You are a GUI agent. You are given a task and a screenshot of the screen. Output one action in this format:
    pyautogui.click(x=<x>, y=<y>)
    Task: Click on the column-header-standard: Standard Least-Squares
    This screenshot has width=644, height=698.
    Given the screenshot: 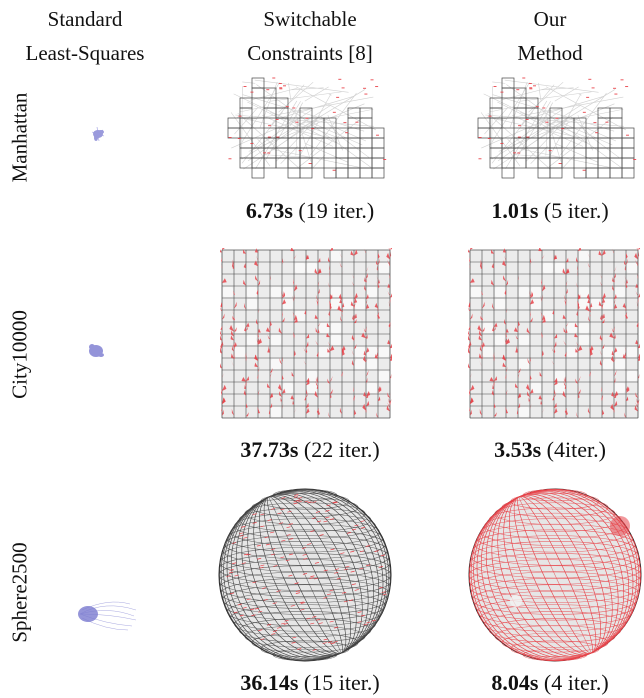 What is the action you would take?
    pyautogui.click(x=85, y=36)
    